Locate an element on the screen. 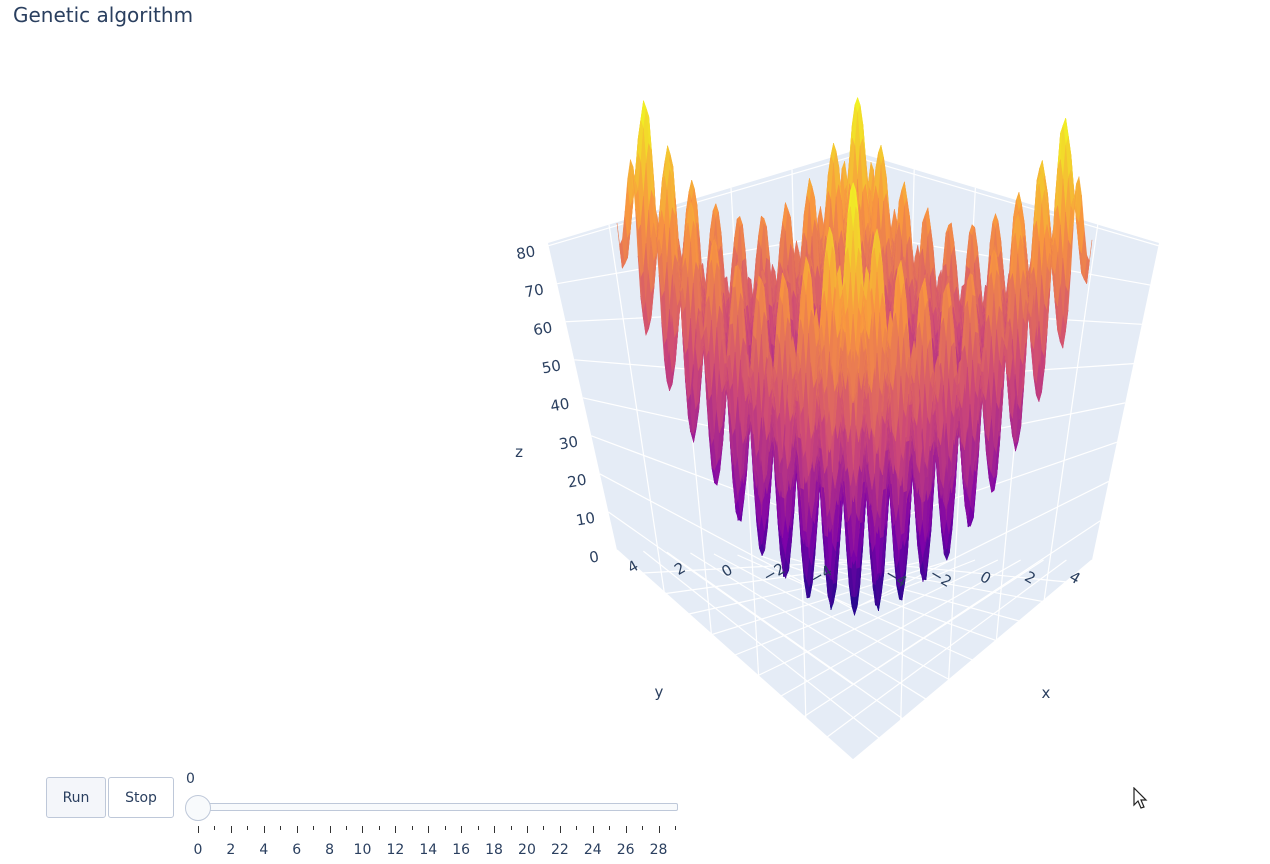 This screenshot has height=864, width=1270. page-title: Genetic algorithm is located at coordinates (103, 15).